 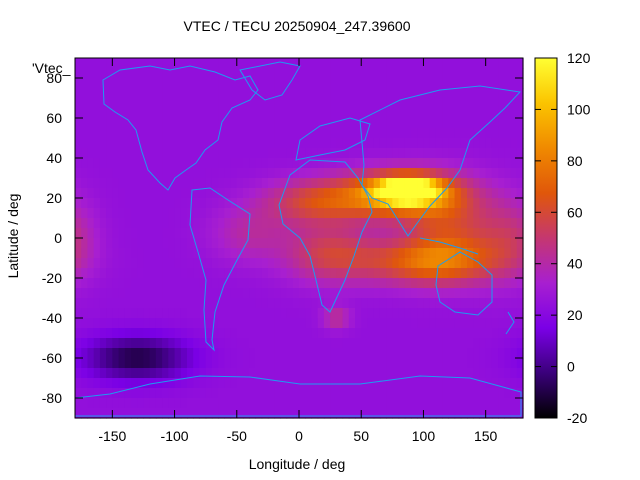 I want to click on x-tick-label: -50, so click(x=237, y=436).